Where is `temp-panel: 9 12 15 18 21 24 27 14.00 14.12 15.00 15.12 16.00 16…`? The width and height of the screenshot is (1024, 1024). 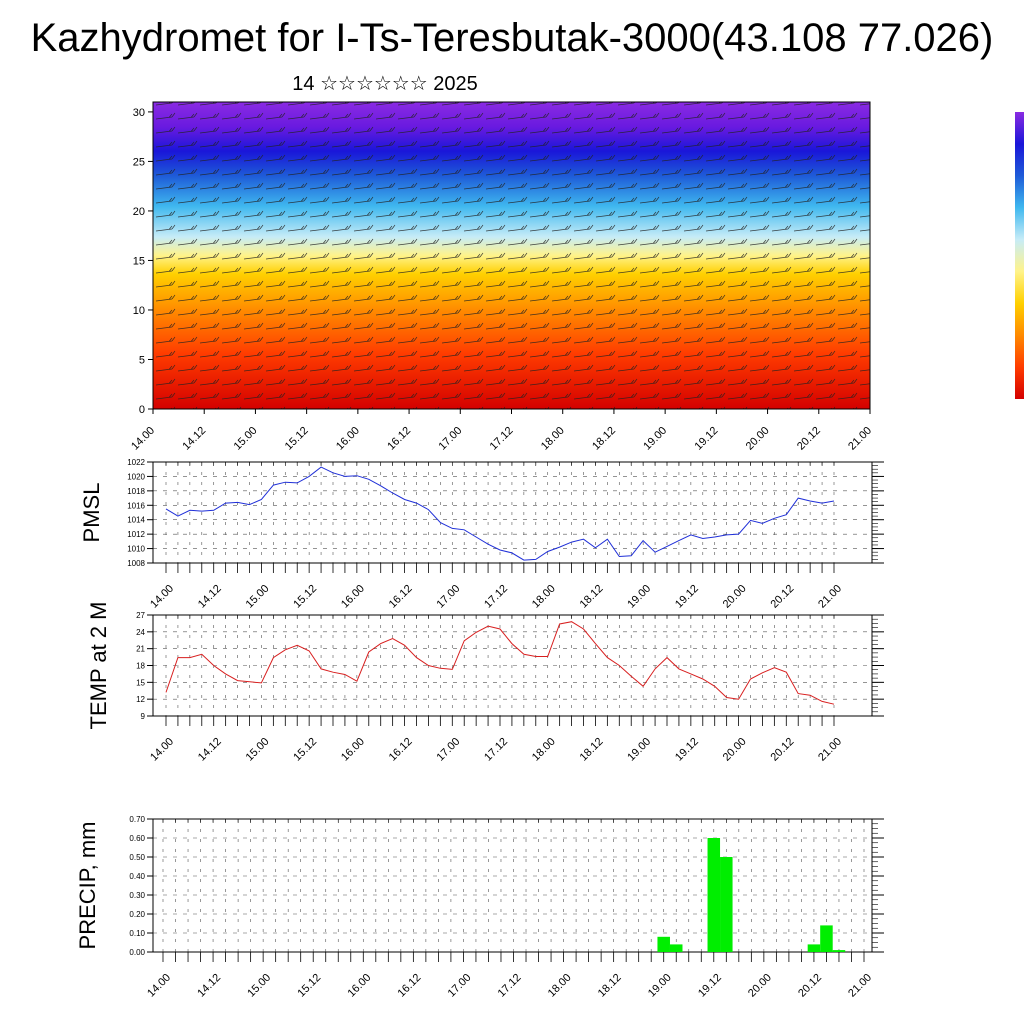 temp-panel: 9 12 15 18 21 24 27 14.00 14.12 15.00 15.12 16.00 16… is located at coordinates (485, 683).